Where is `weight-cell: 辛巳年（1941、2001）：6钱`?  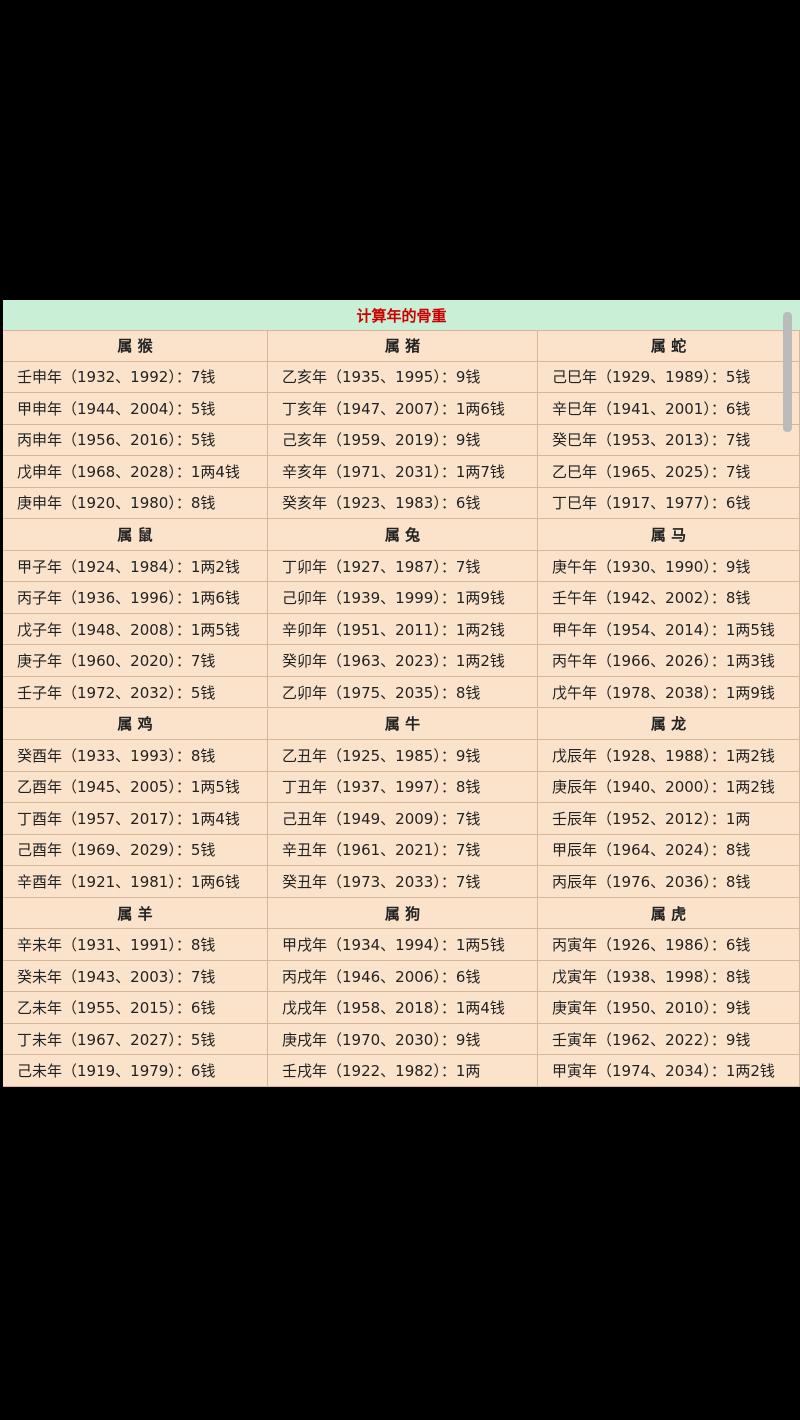 weight-cell: 辛巳年（1941、2001）：6钱 is located at coordinates (669, 409).